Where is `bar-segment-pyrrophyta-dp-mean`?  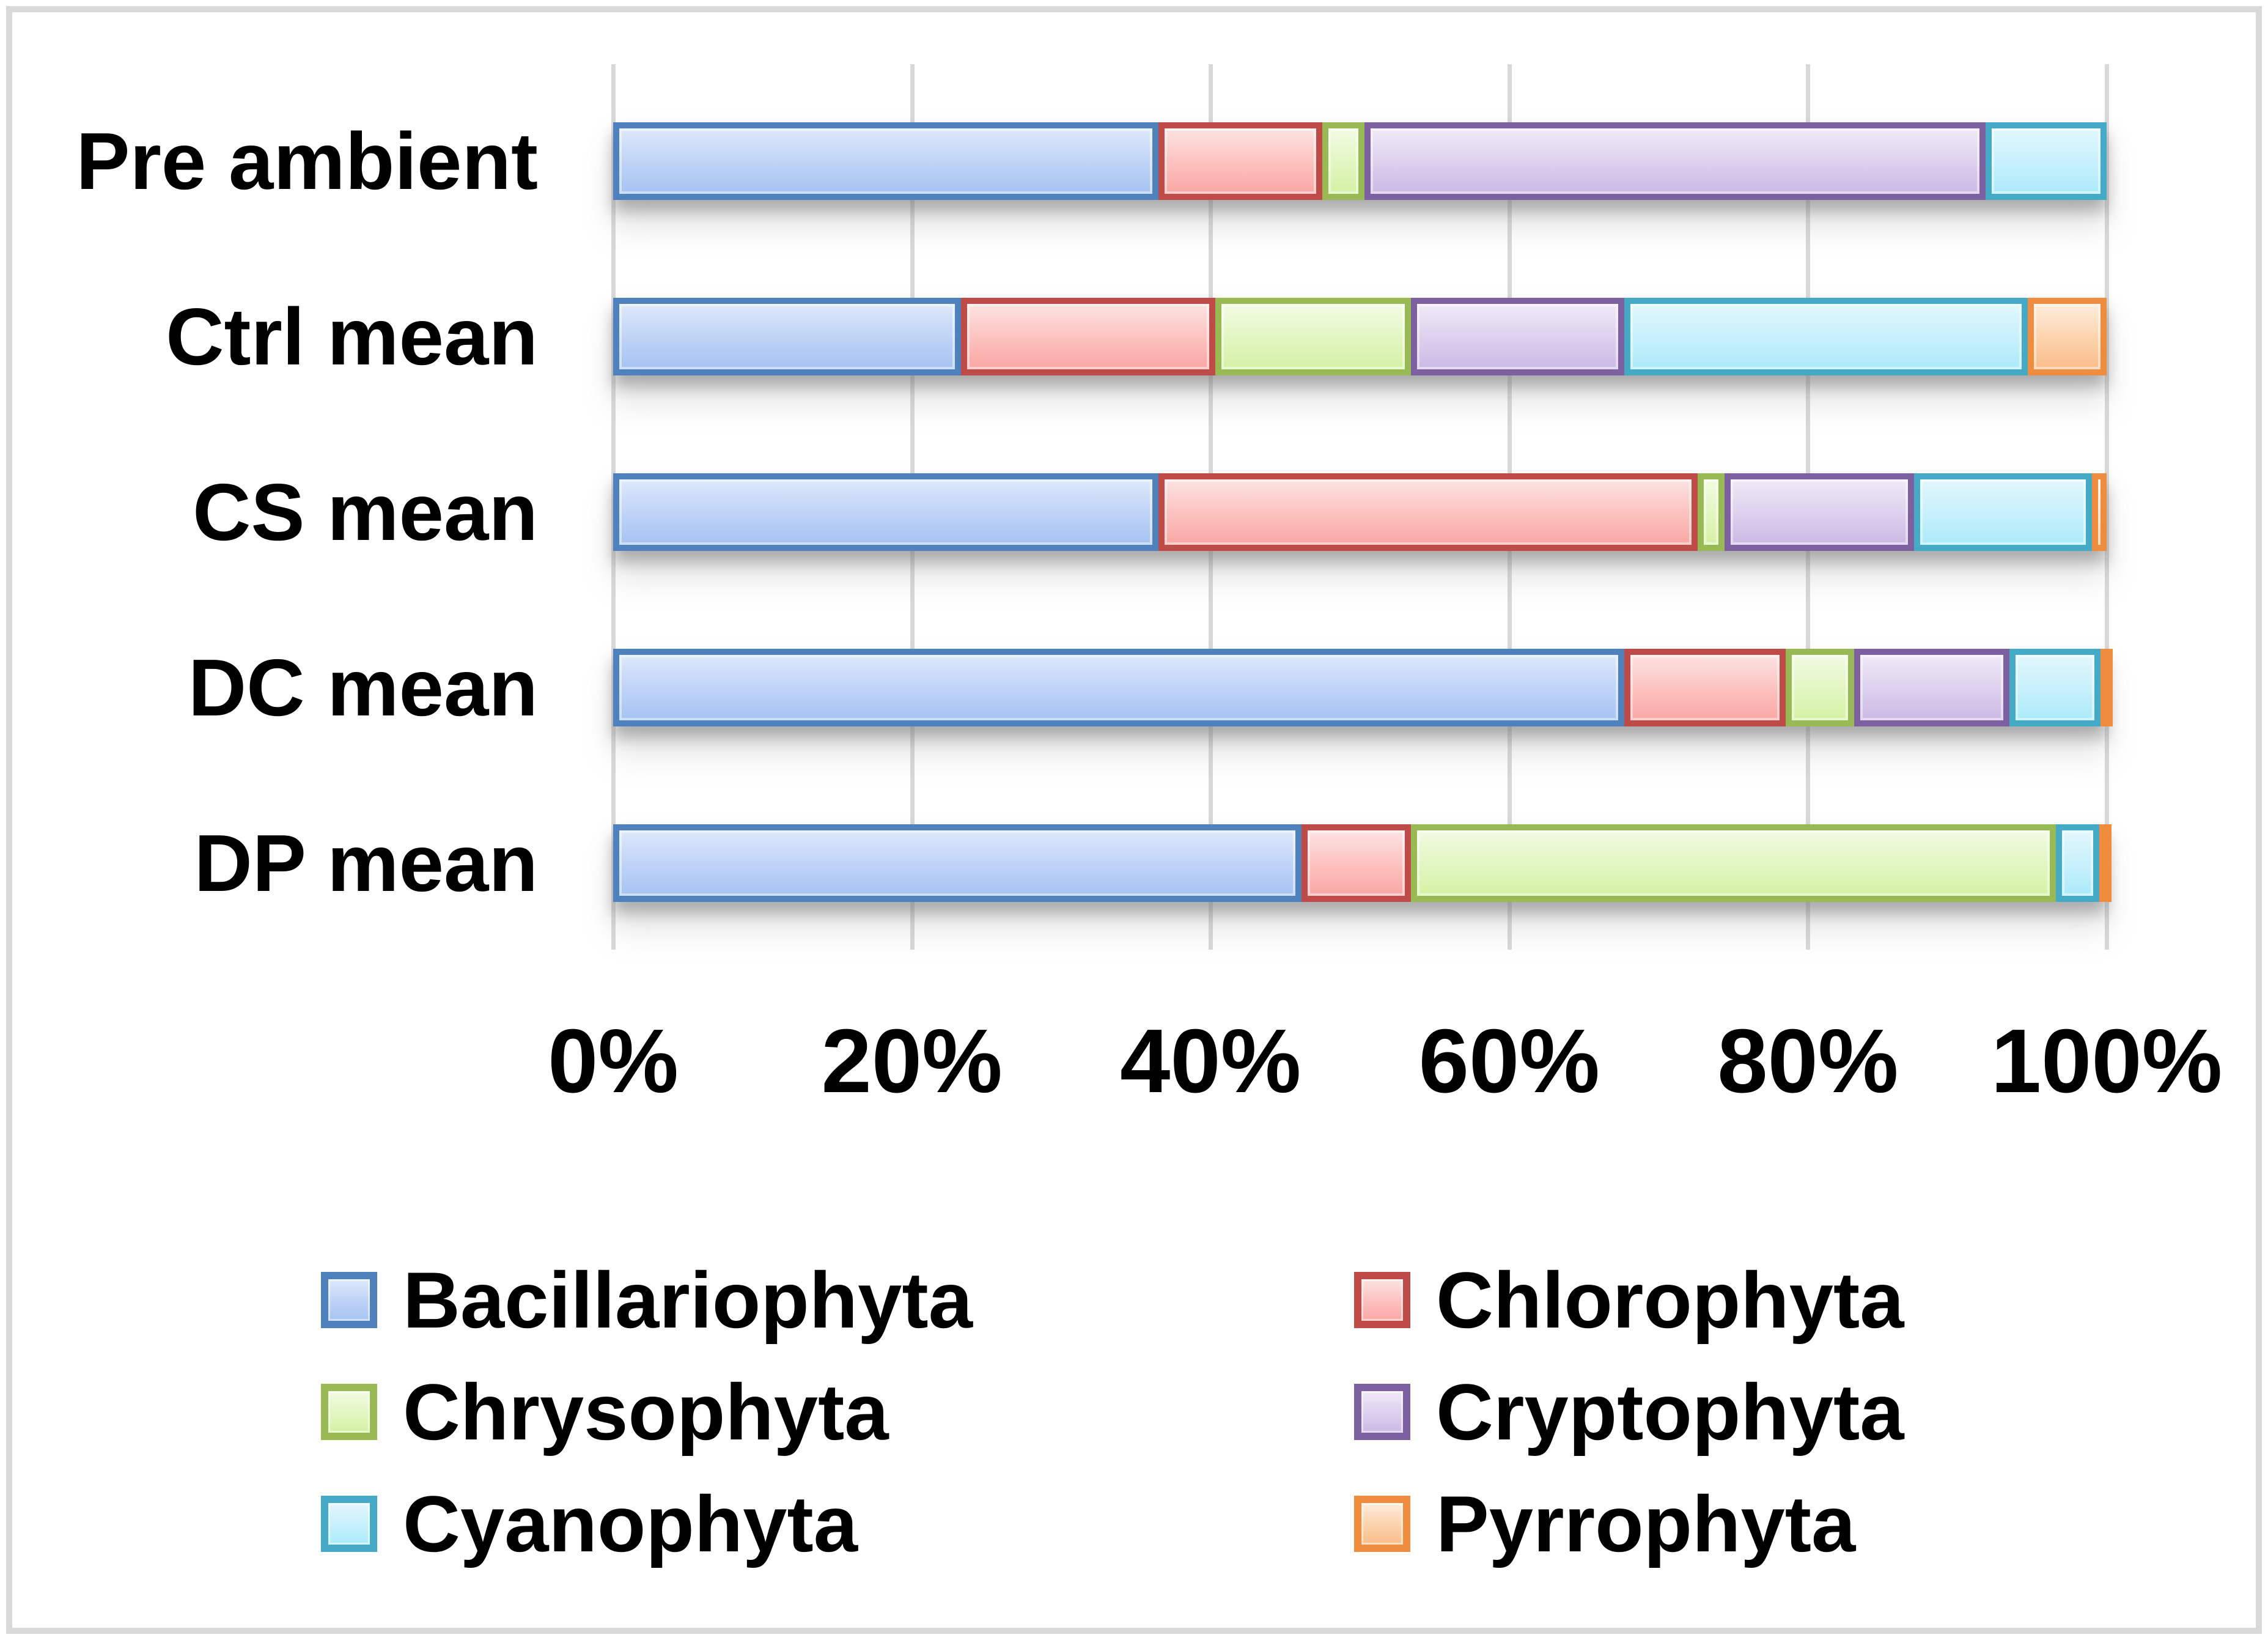 bar-segment-pyrrophyta-dp-mean is located at coordinates (2105, 863).